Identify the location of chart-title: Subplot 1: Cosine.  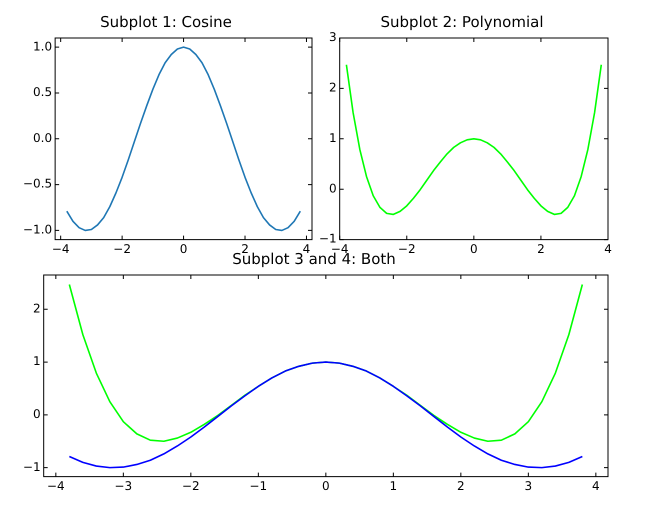
(166, 21).